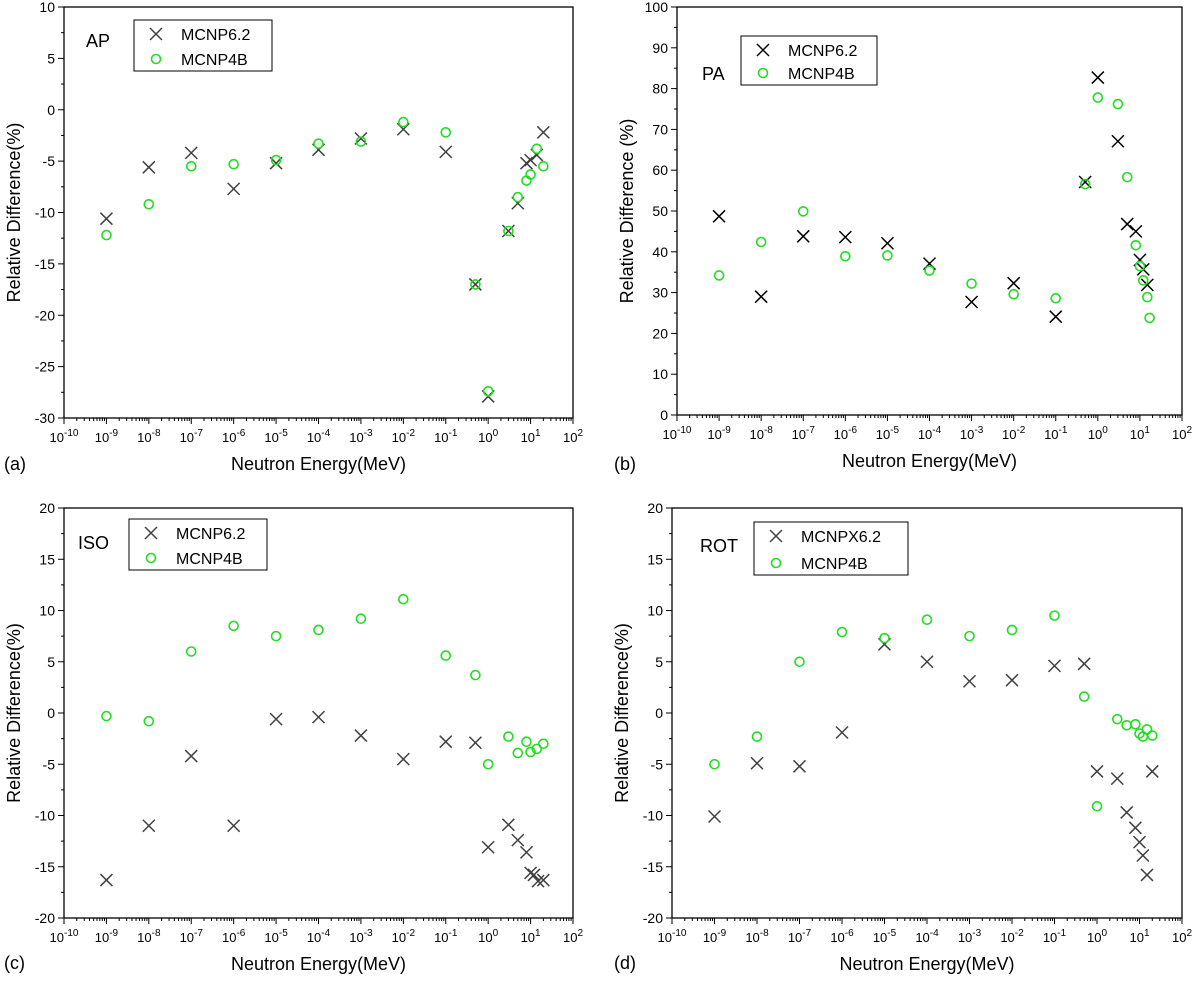 Image resolution: width=1200 pixels, height=995 pixels. Describe the element at coordinates (149, 936) in the screenshot. I see `x-tick-label: 10⁻⁸` at that location.